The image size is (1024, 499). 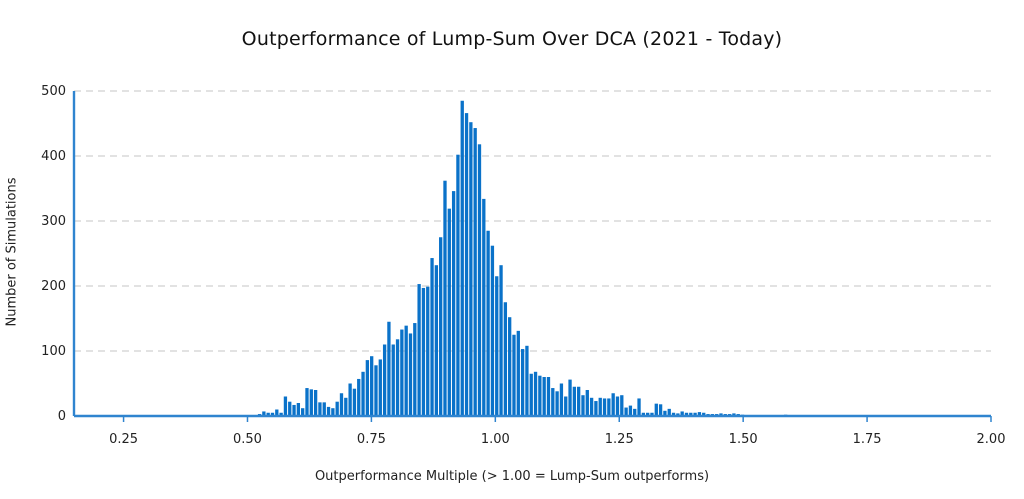 I want to click on y-tick-labels: 0 100 200 300 400 500, so click(x=53, y=254).